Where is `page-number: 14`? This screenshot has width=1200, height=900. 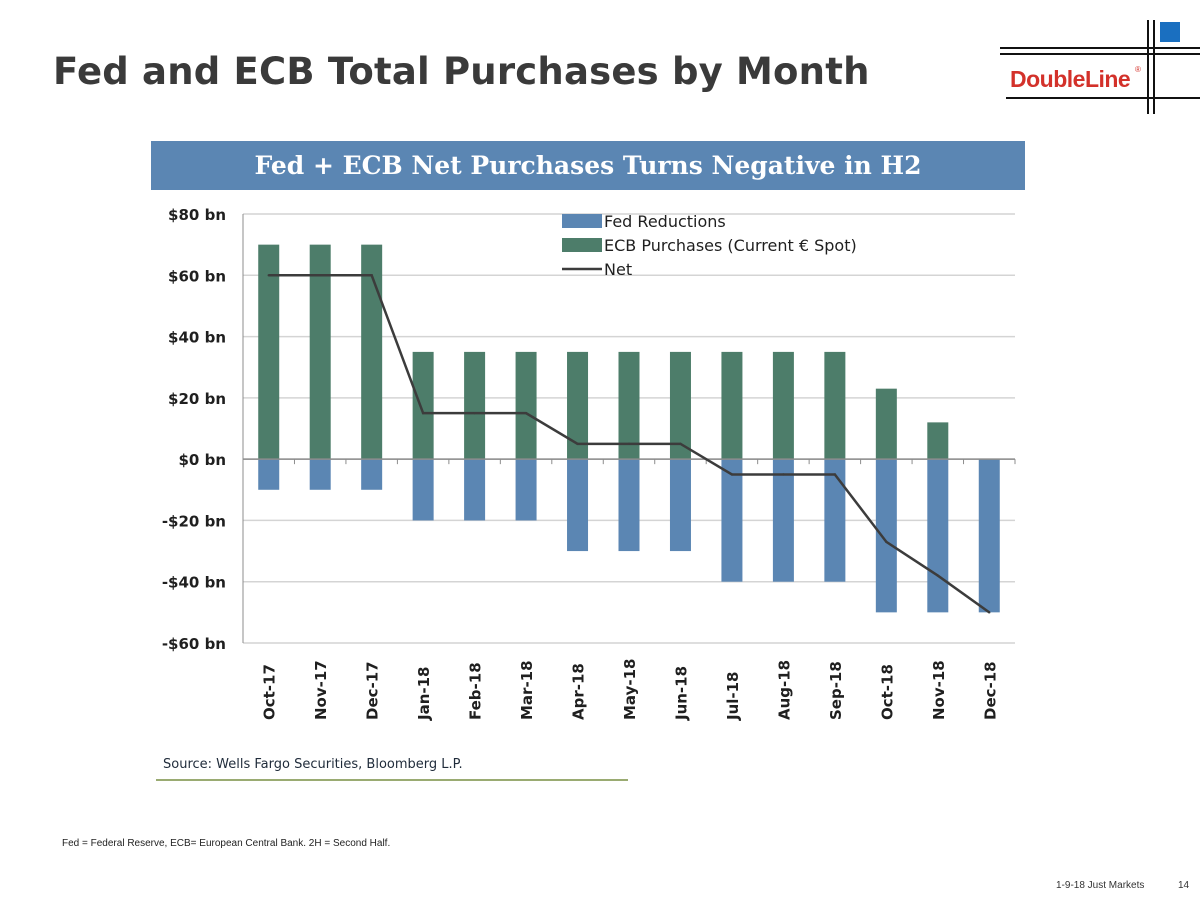 page-number: 14 is located at coordinates (1184, 885).